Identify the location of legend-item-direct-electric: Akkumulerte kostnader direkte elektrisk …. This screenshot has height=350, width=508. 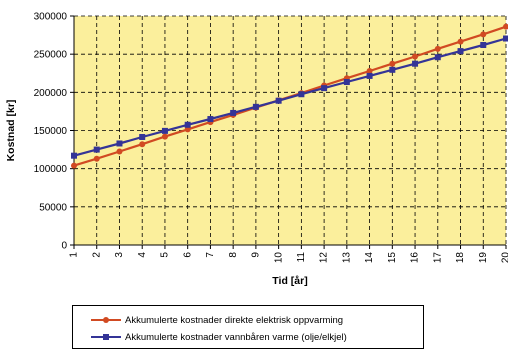
(217, 320).